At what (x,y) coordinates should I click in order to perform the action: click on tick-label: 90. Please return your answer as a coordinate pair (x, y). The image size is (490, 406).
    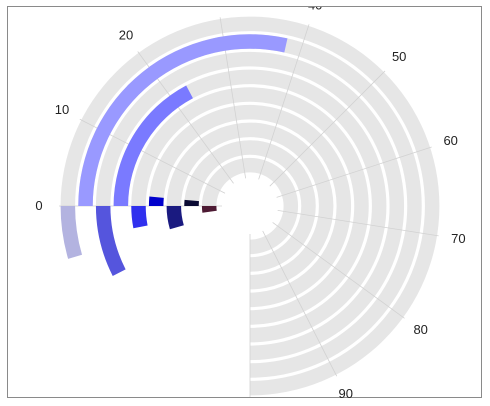
    Looking at the image, I should click on (346, 392).